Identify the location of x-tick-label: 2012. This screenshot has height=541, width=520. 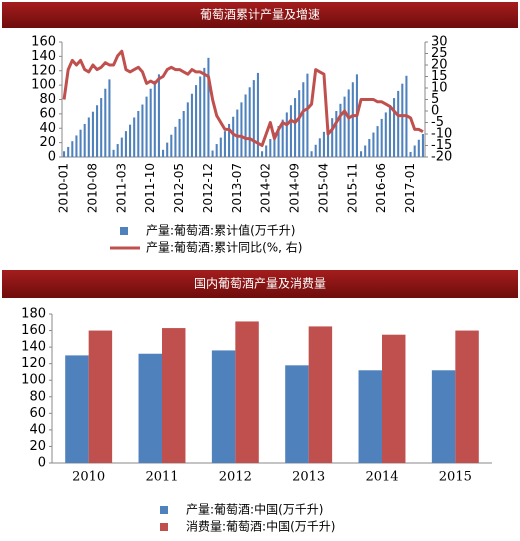
(235, 477).